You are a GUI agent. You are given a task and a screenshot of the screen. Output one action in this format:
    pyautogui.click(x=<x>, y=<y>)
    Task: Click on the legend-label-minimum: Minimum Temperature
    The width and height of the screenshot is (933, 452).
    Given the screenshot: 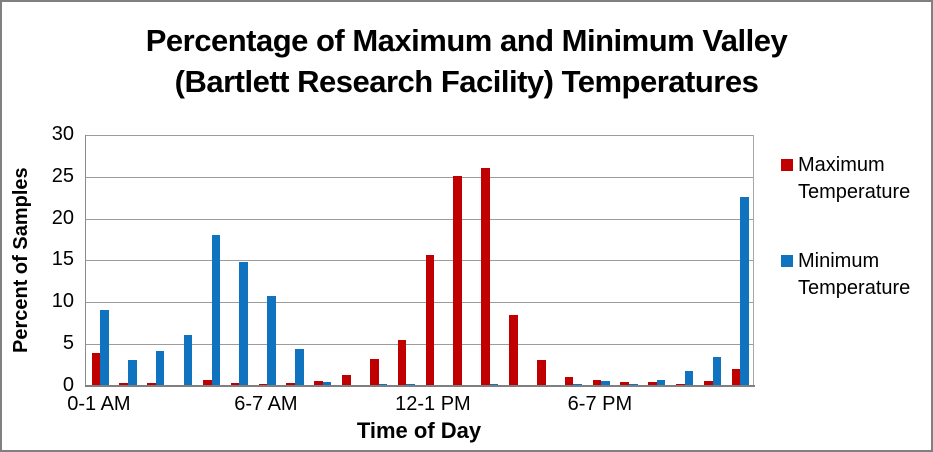 What is the action you would take?
    pyautogui.click(x=854, y=274)
    